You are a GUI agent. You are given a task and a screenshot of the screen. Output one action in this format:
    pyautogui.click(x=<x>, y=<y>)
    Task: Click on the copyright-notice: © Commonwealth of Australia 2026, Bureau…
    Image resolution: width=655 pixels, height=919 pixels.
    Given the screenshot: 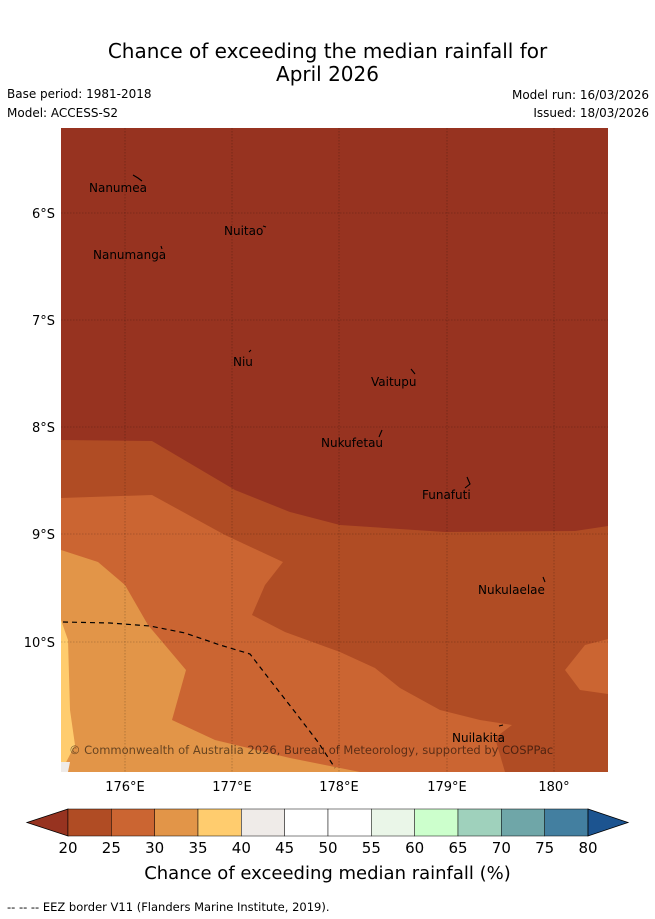 What is the action you would take?
    pyautogui.click(x=311, y=750)
    